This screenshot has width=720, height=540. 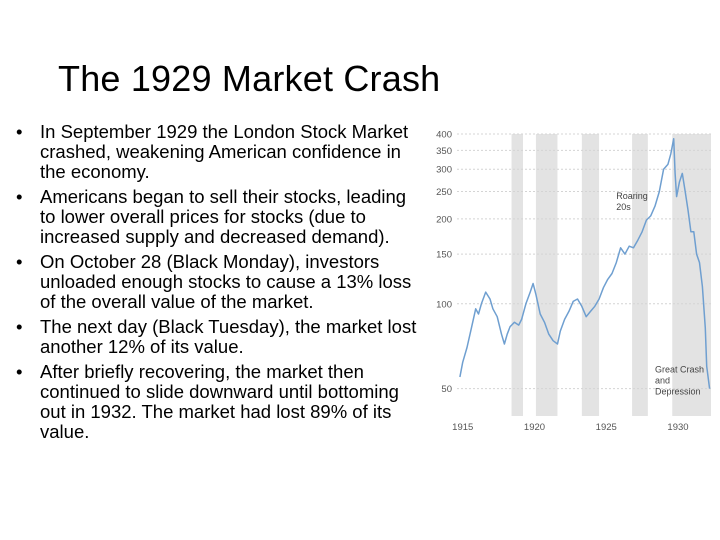 What do you see at coordinates (444, 192) in the screenshot?
I see `y-tick-label: 250` at bounding box center [444, 192].